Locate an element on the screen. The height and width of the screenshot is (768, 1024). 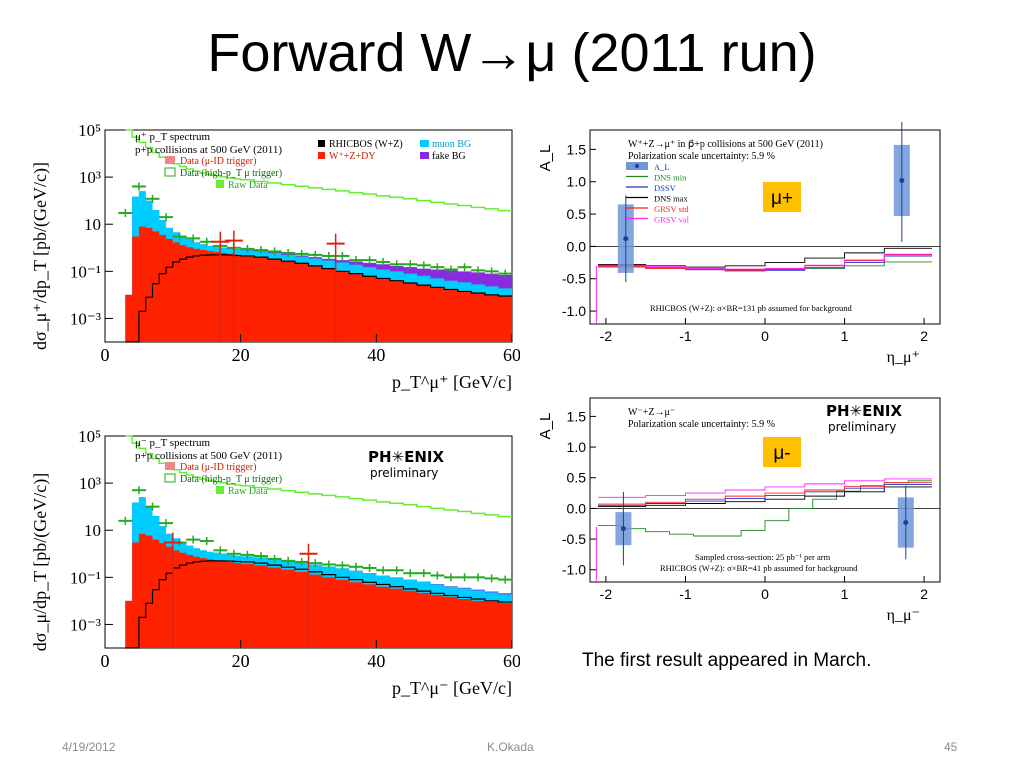
x-tick-label: 40 is located at coordinates (376, 661).